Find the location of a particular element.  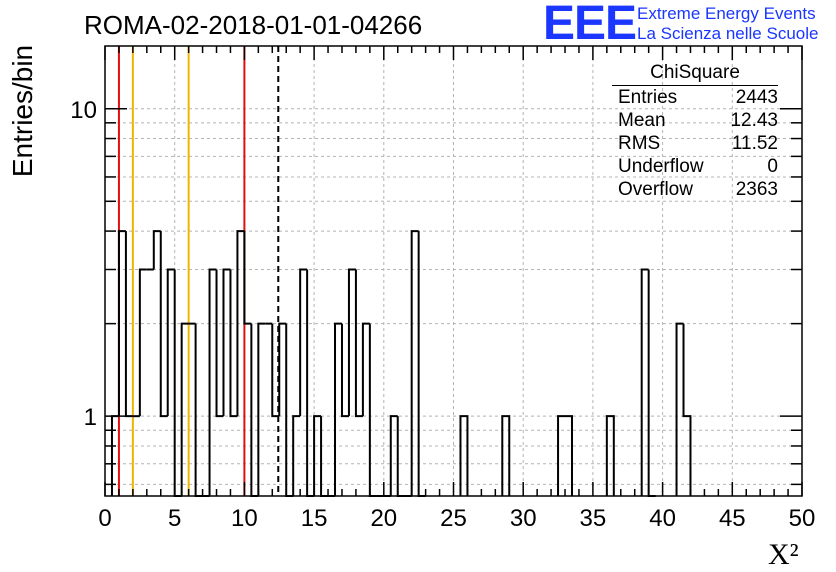

stats-label: Entries is located at coordinates (648, 97).